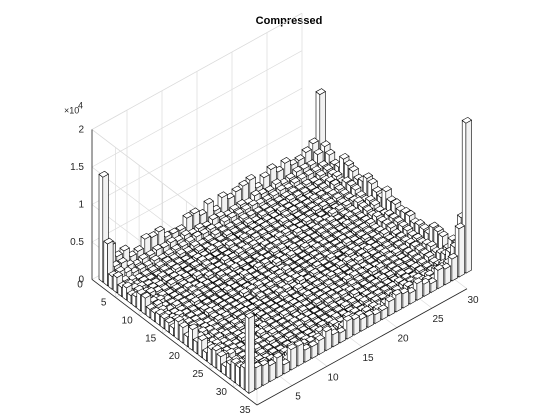 The height and width of the screenshot is (420, 560). What do you see at coordinates (128, 320) in the screenshot?
I see `x-tick-label: 10` at bounding box center [128, 320].